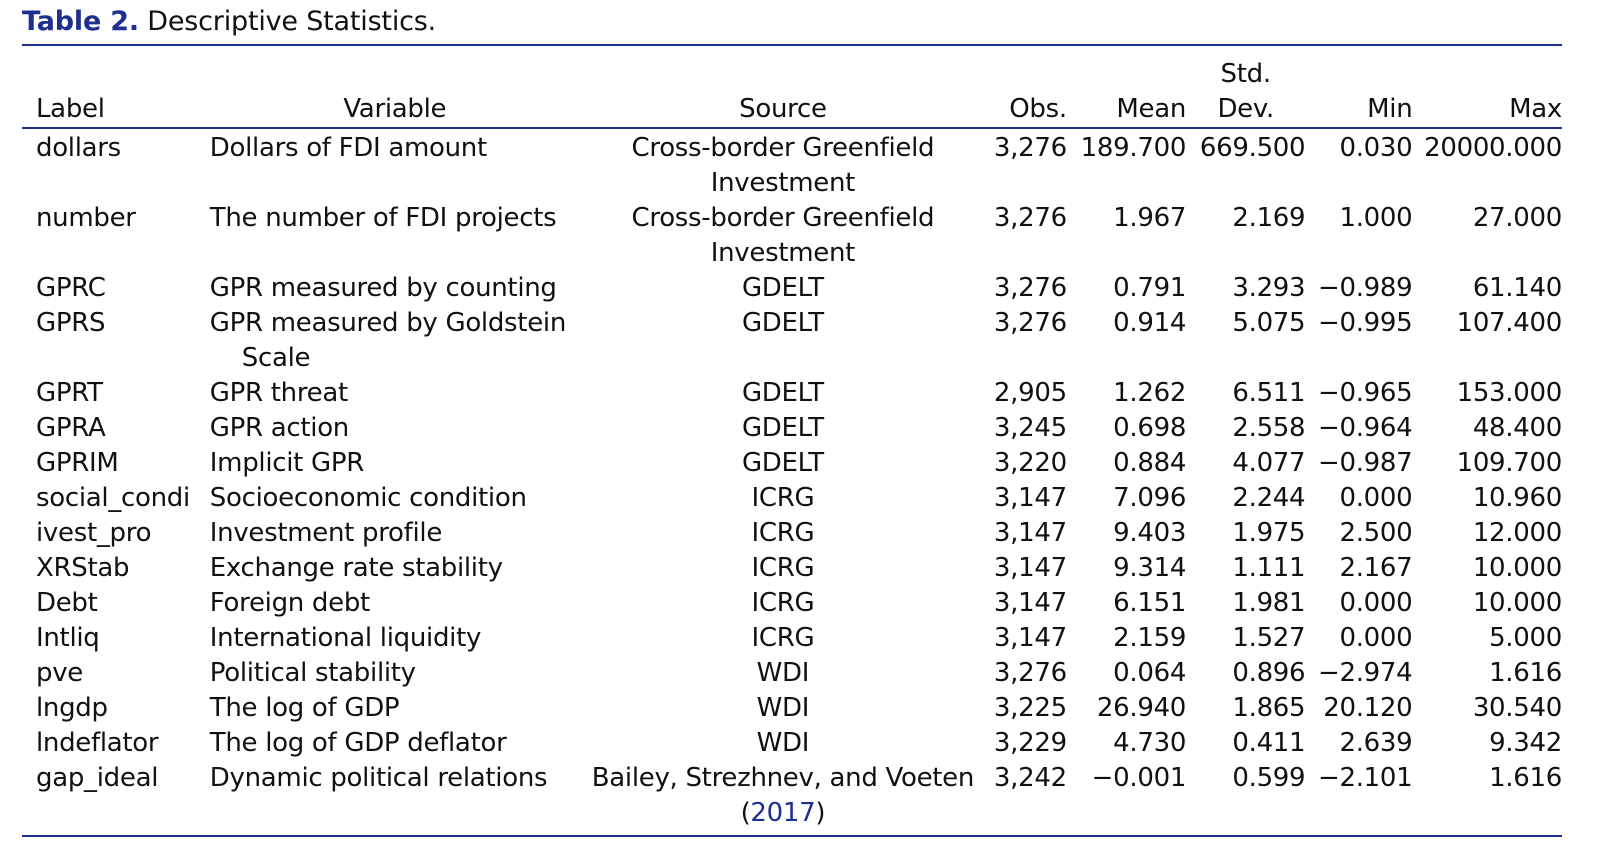 The width and height of the screenshot is (1617, 868). I want to click on row-min: −0.965, so click(1365, 393).